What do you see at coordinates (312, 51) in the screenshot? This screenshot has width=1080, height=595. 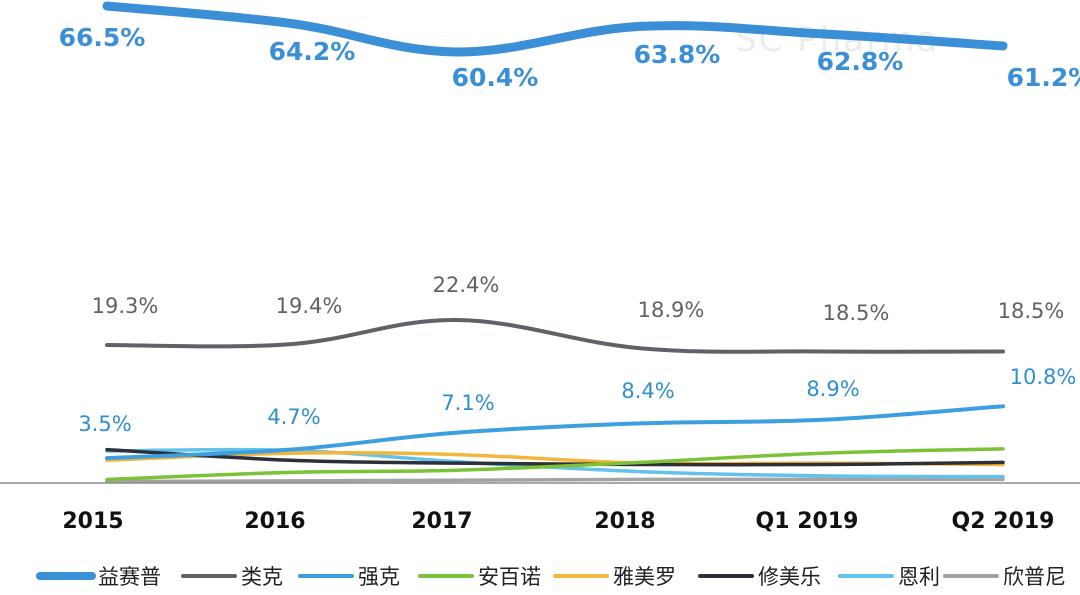 I see `data-label: 64.2%` at bounding box center [312, 51].